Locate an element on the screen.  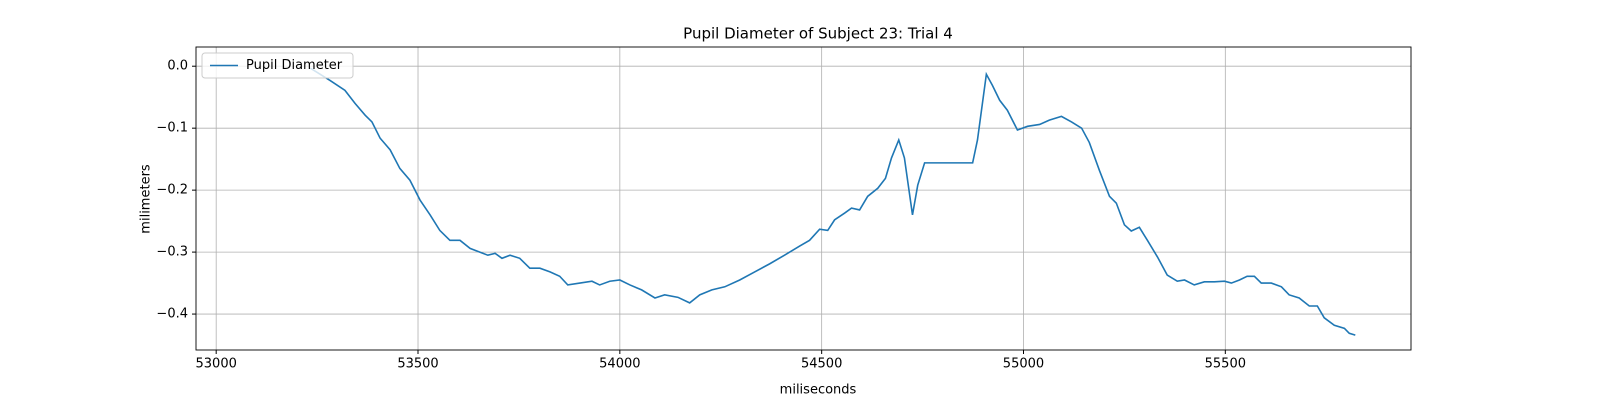
legend-box is located at coordinates (277, 65).